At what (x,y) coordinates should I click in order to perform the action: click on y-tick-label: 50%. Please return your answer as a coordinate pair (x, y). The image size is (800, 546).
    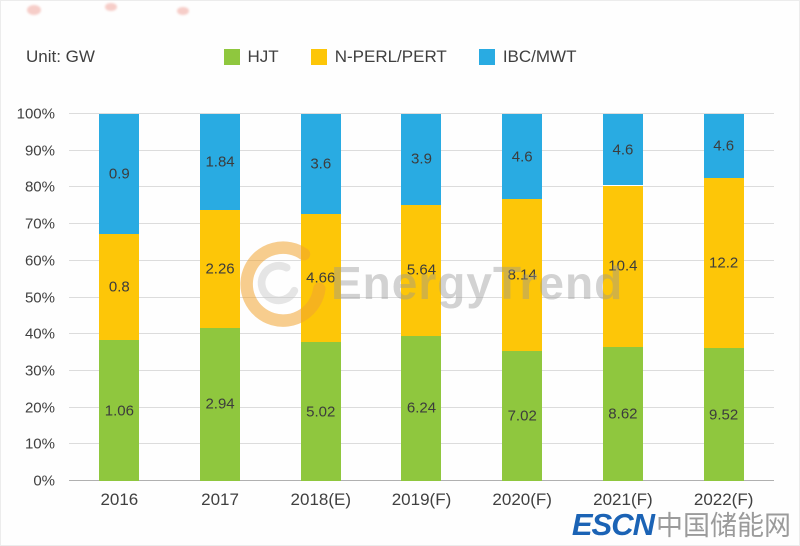
    Looking at the image, I should click on (39, 297).